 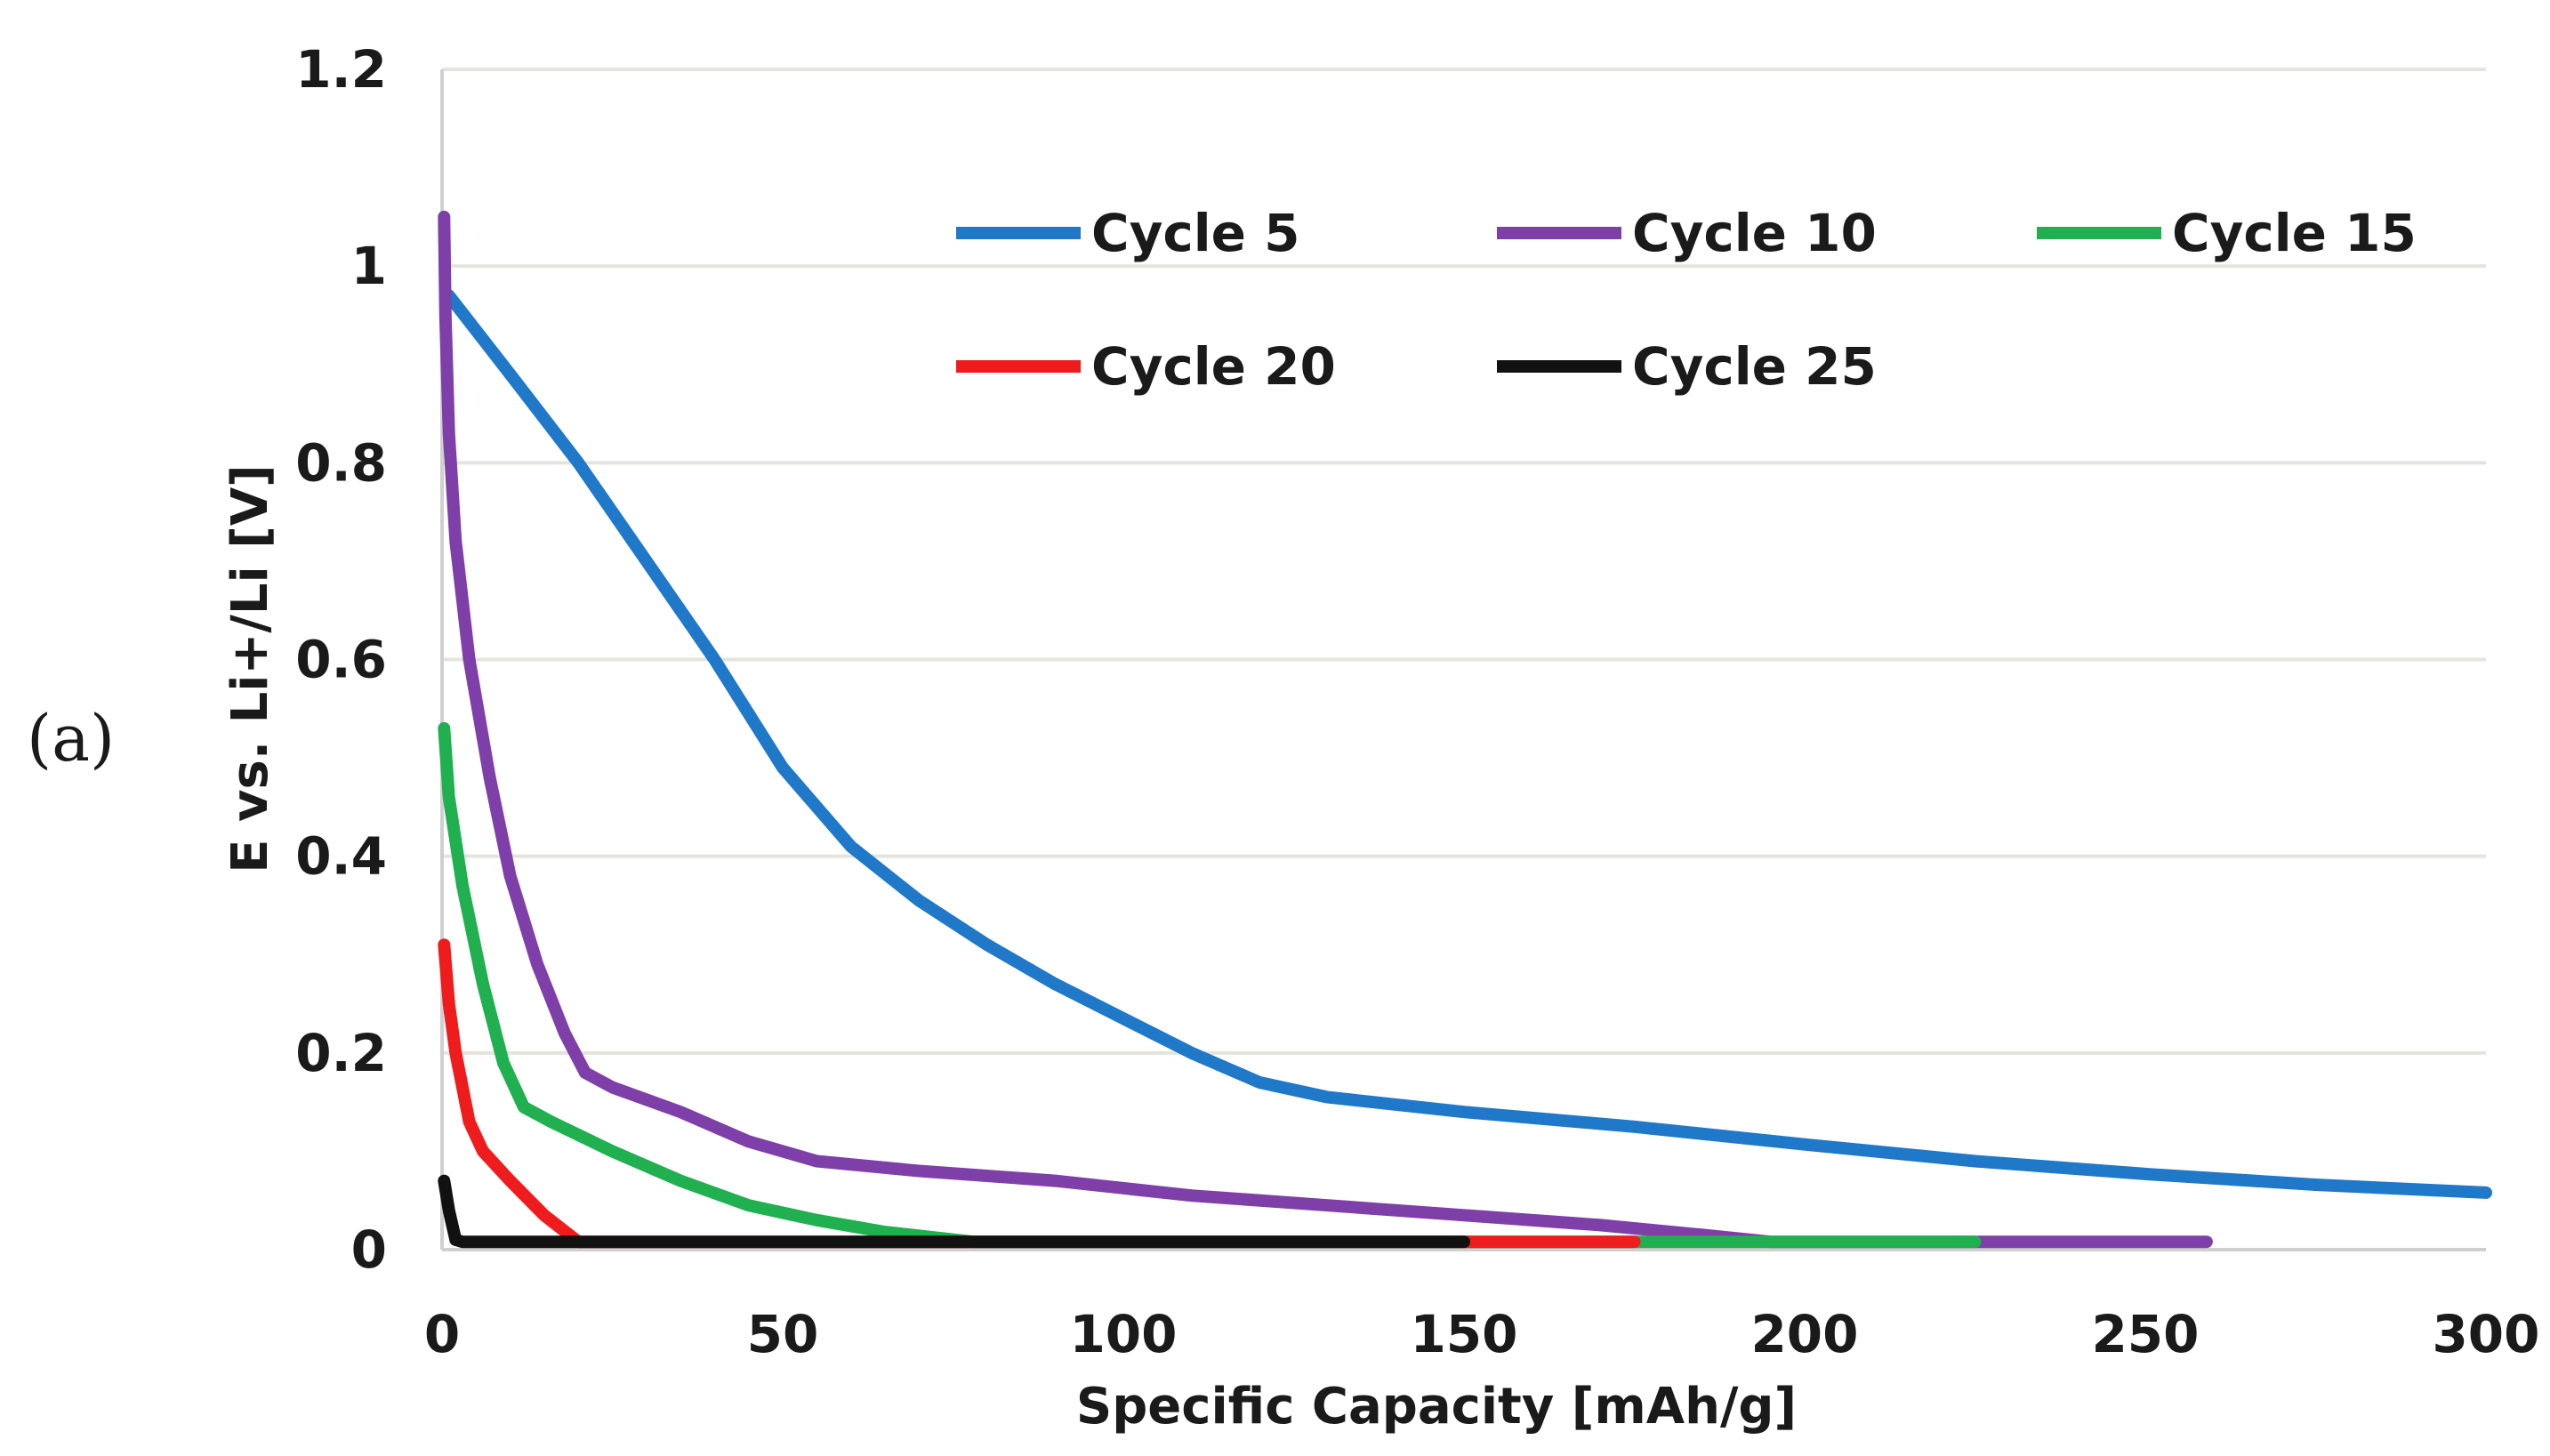 I want to click on legend-label-cycle-25: Cycle 25, so click(x=1754, y=366).